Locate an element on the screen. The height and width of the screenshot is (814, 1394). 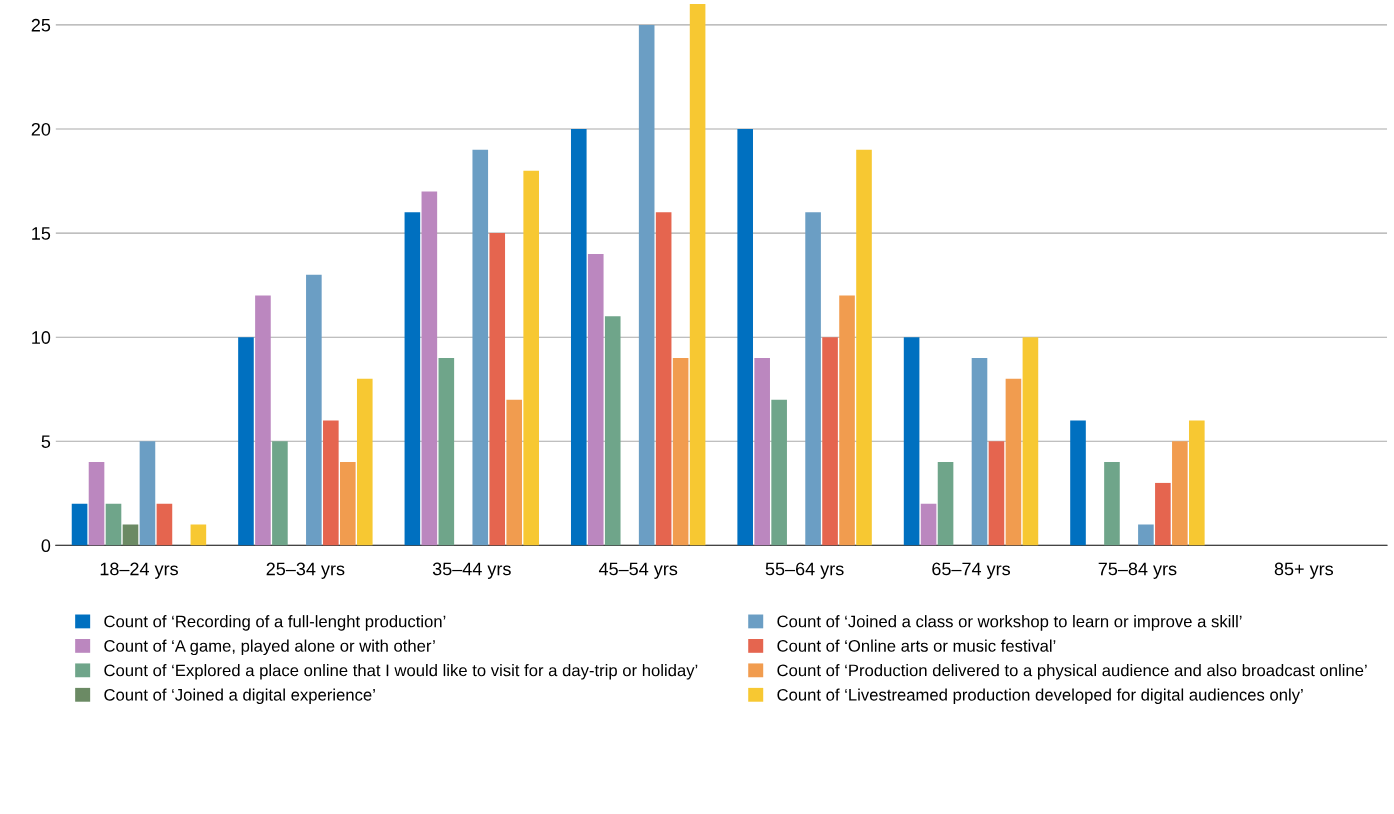
y-tick-label: 25 is located at coordinates (41, 25).